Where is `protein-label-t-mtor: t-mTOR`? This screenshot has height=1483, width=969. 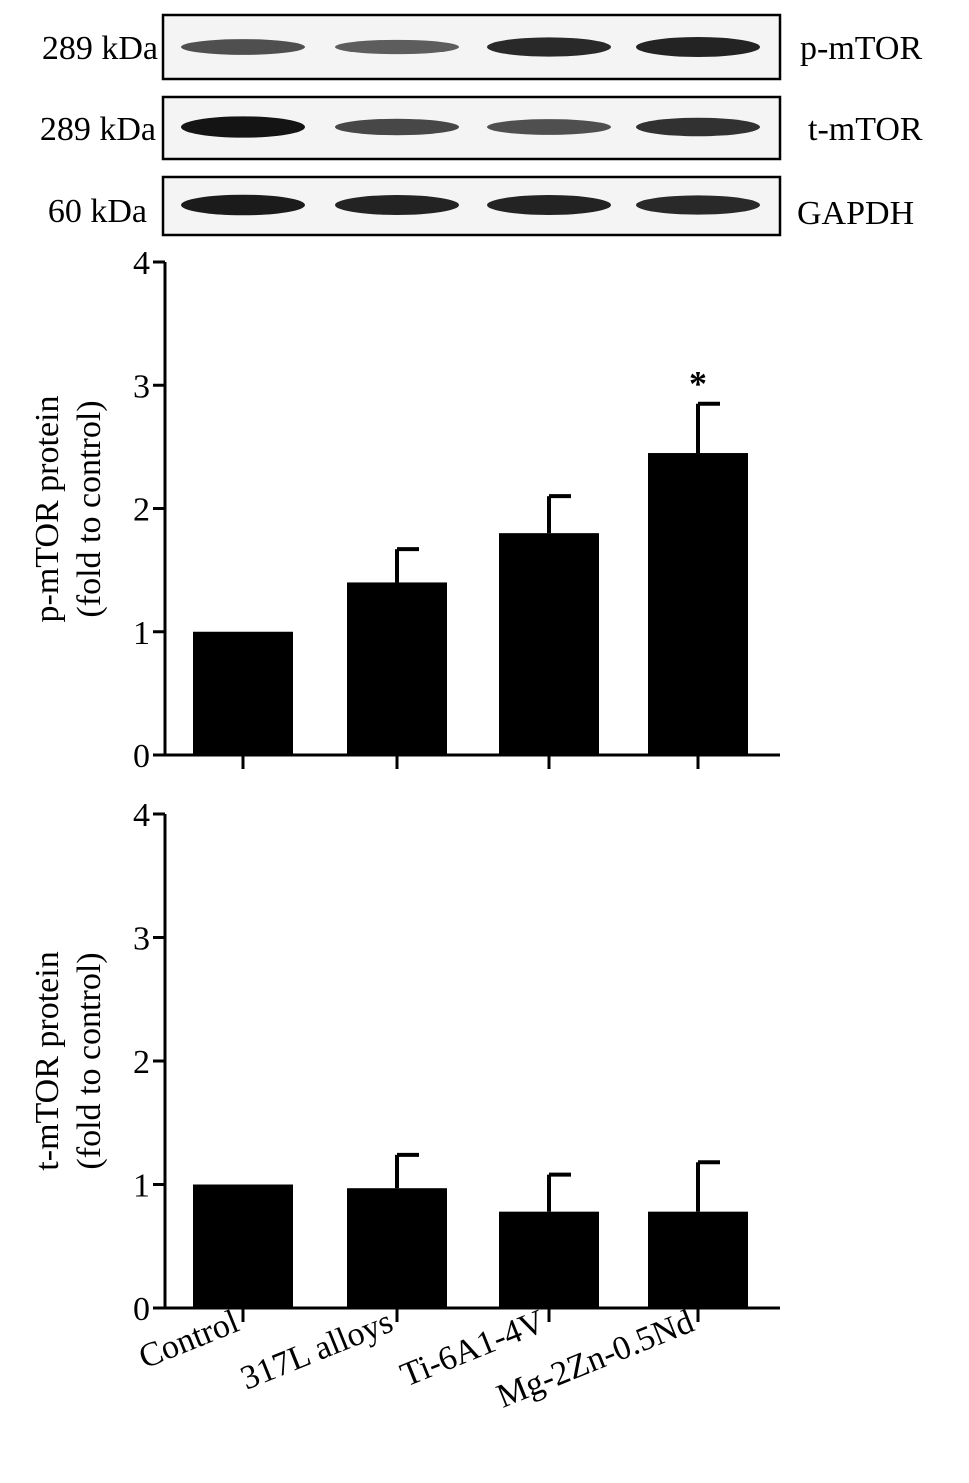 protein-label-t-mtor: t-mTOR is located at coordinates (865, 129).